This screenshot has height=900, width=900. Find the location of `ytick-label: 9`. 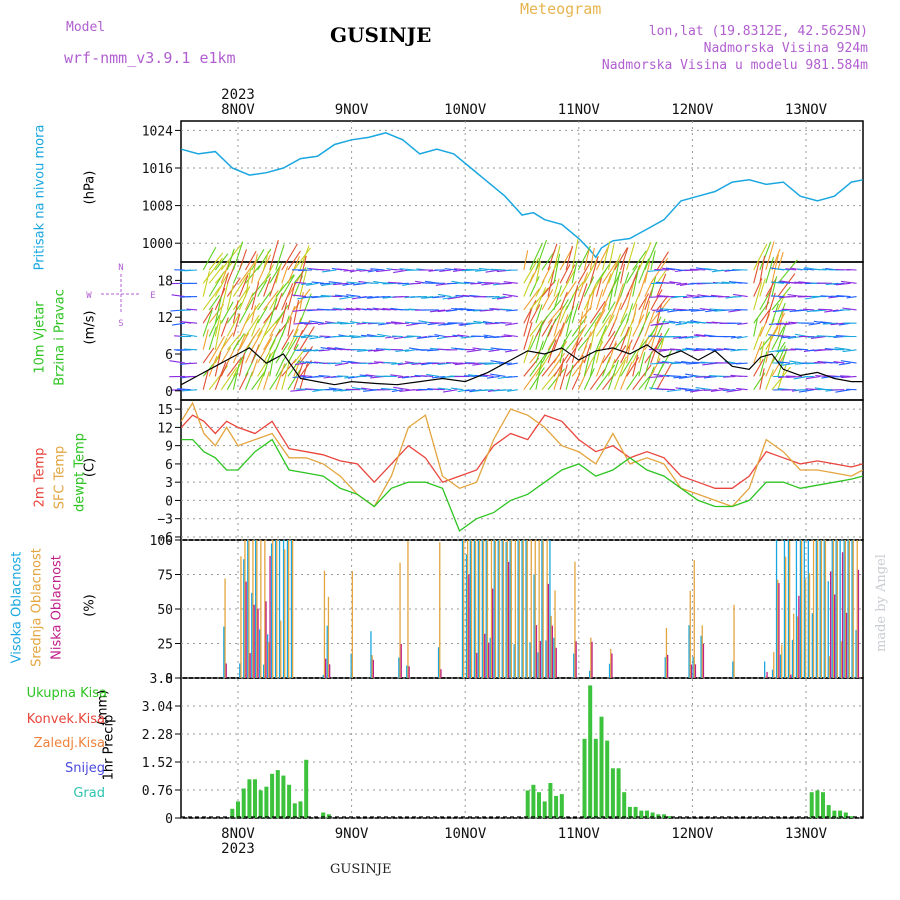

ytick-label: 9 is located at coordinates (169, 447).